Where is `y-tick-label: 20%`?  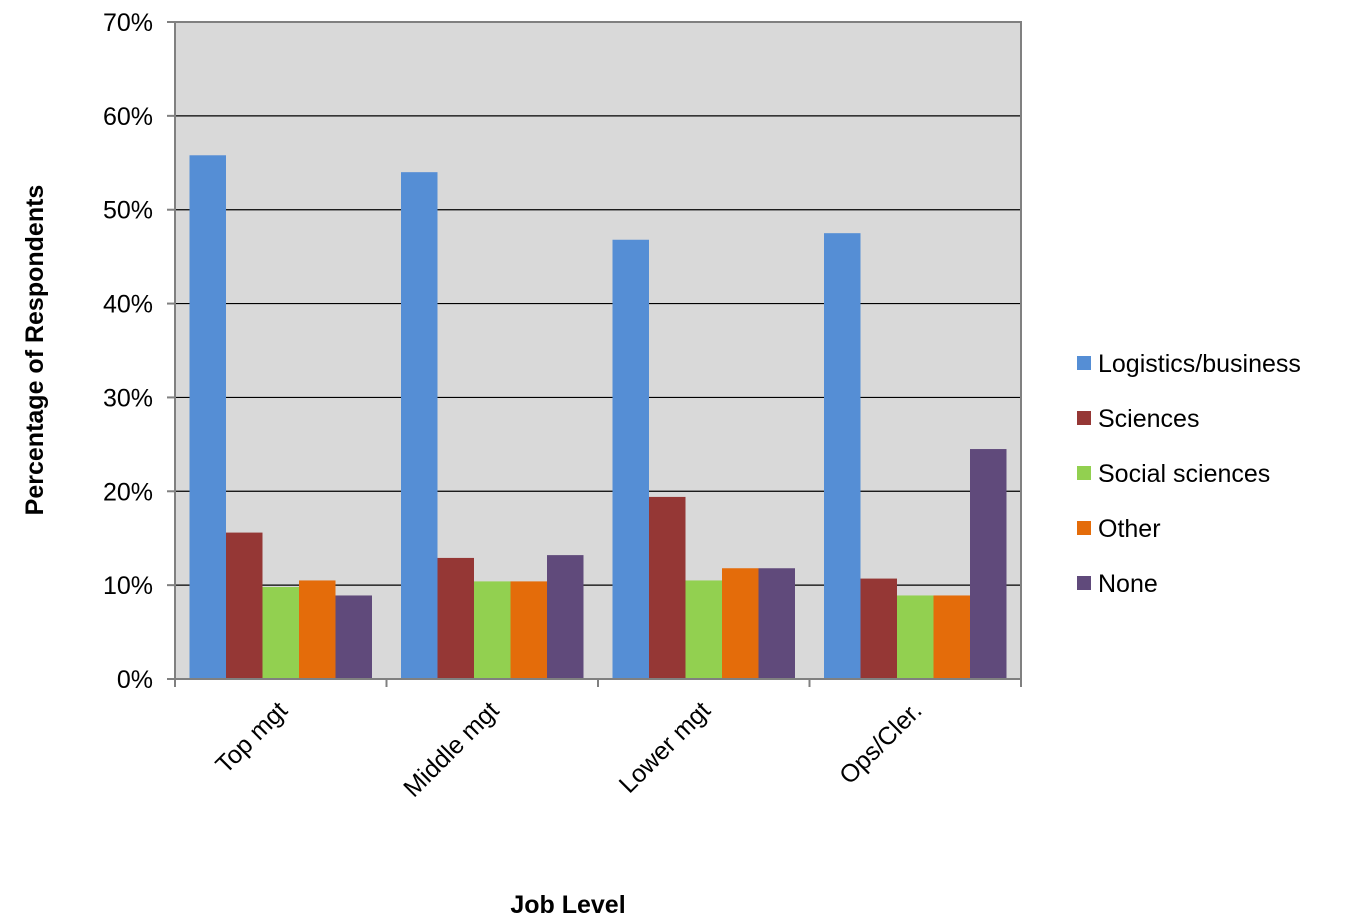
y-tick-label: 20% is located at coordinates (128, 492).